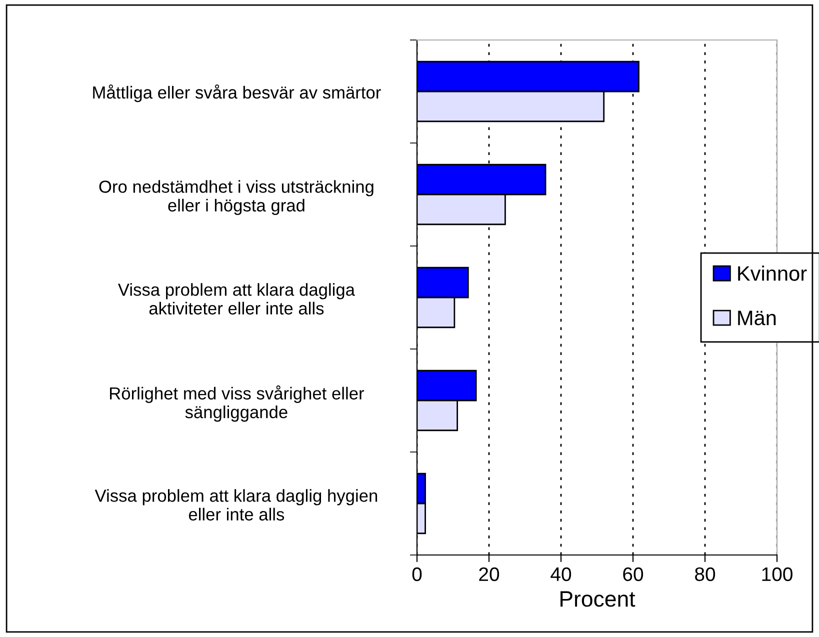  I want to click on x-axis-title: Procent, so click(598, 599).